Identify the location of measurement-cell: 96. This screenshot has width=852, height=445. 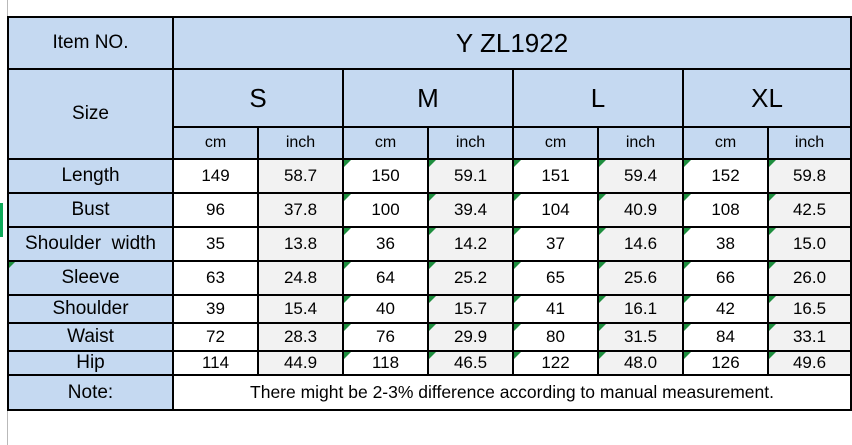
(215, 210).